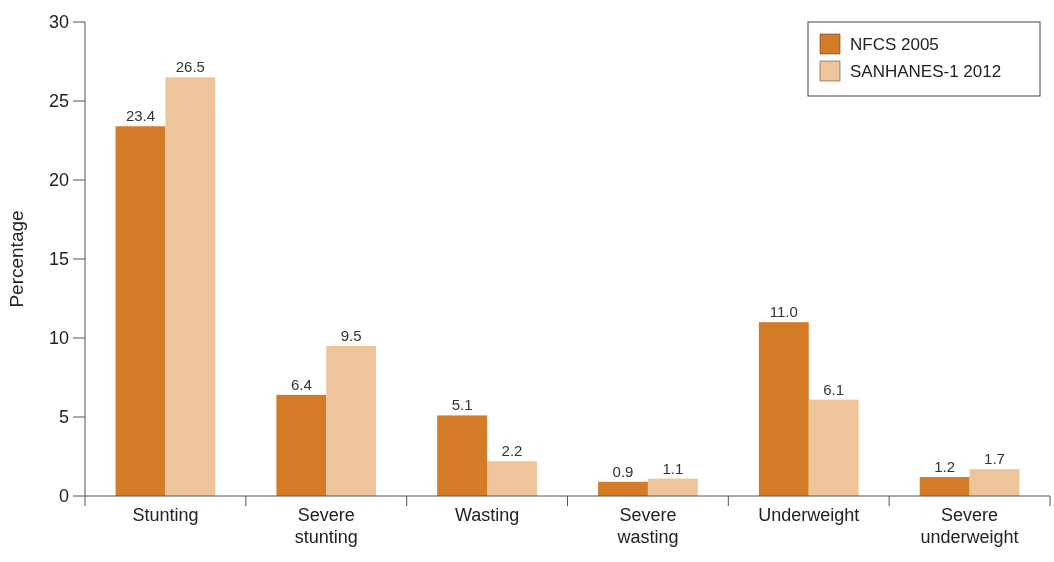 The image size is (1054, 562). Describe the element at coordinates (58, 101) in the screenshot. I see `y-tick-label: 25` at that location.